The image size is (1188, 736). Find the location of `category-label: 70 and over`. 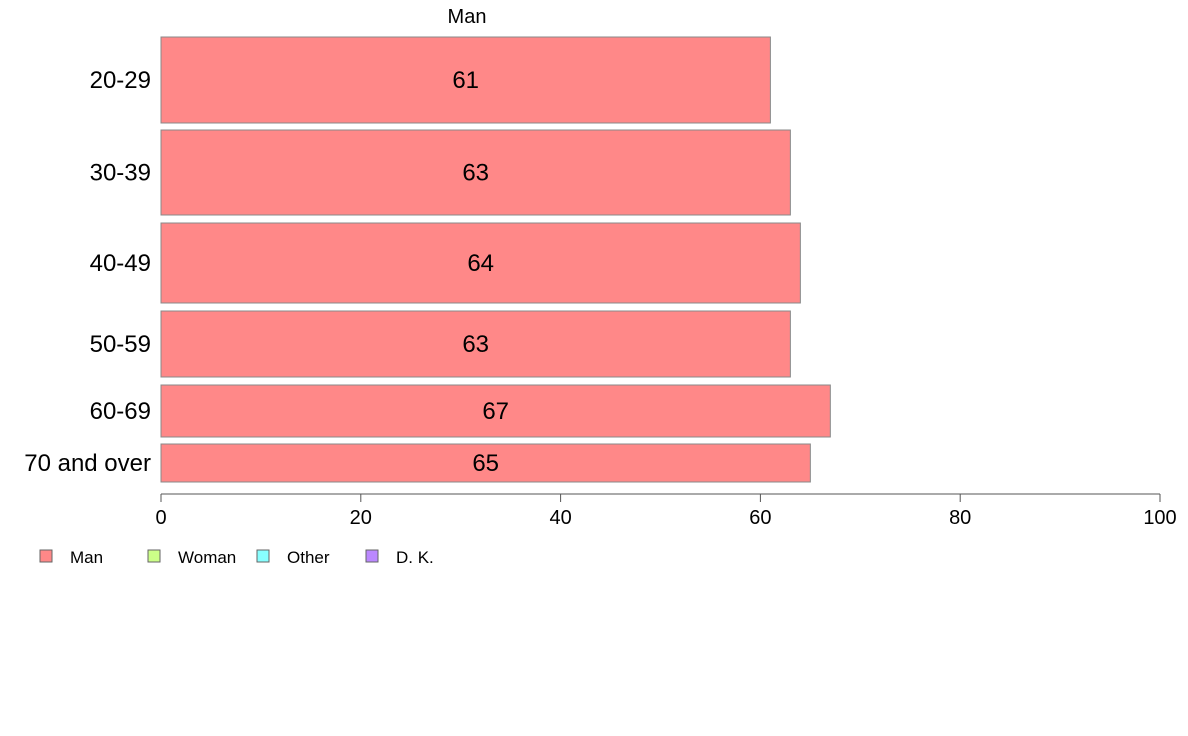

category-label: 70 and over is located at coordinates (87, 463).